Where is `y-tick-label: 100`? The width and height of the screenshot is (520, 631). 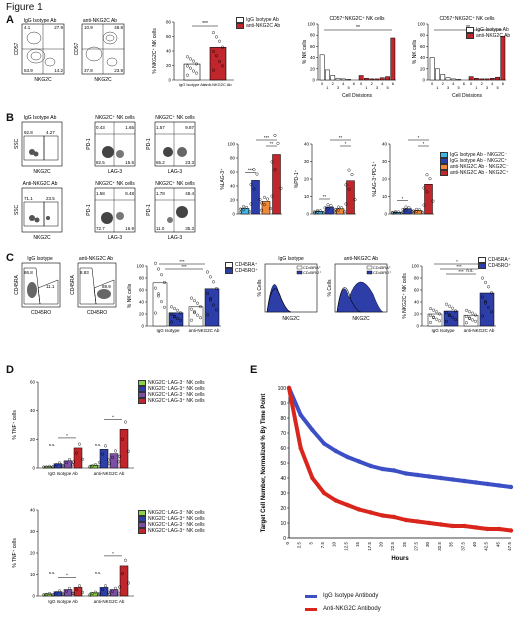
y-tick-label: 100 is located at coordinates (282, 389).